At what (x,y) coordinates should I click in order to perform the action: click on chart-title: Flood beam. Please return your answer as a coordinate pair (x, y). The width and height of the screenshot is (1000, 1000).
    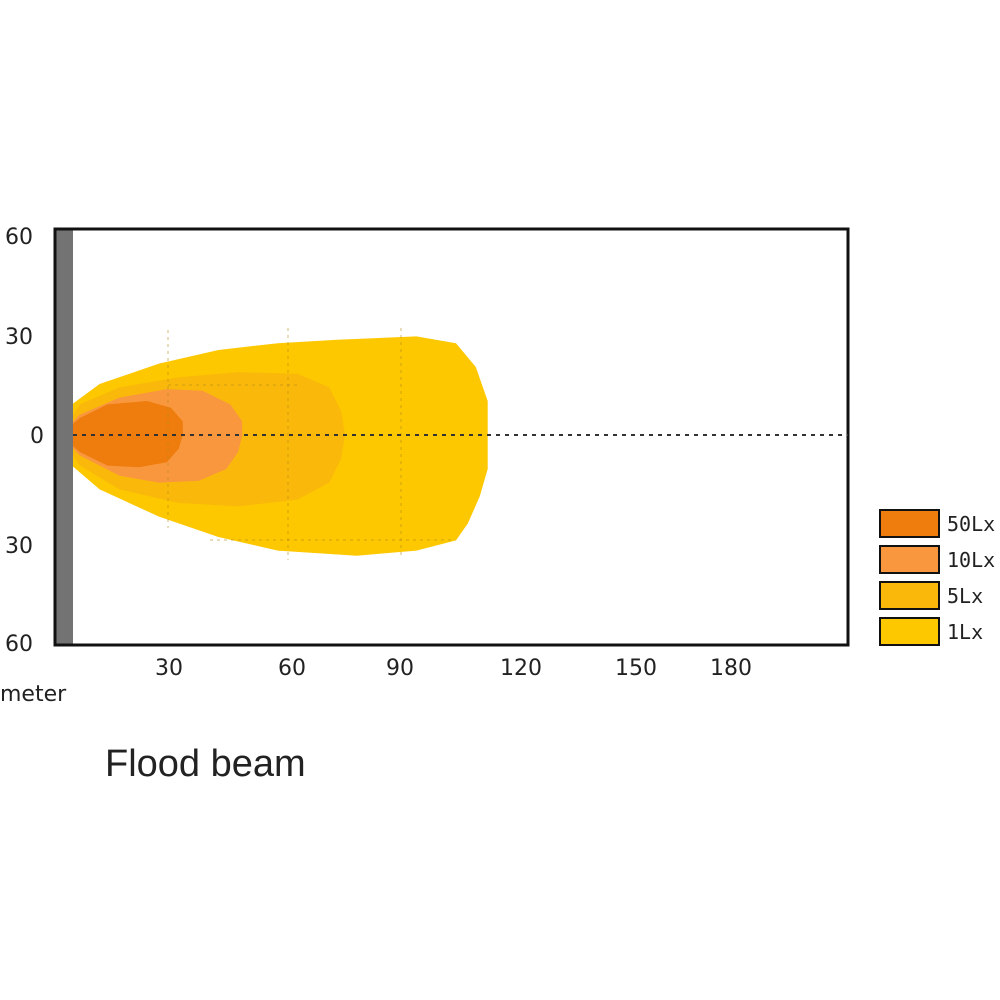
    Looking at the image, I should click on (205, 764).